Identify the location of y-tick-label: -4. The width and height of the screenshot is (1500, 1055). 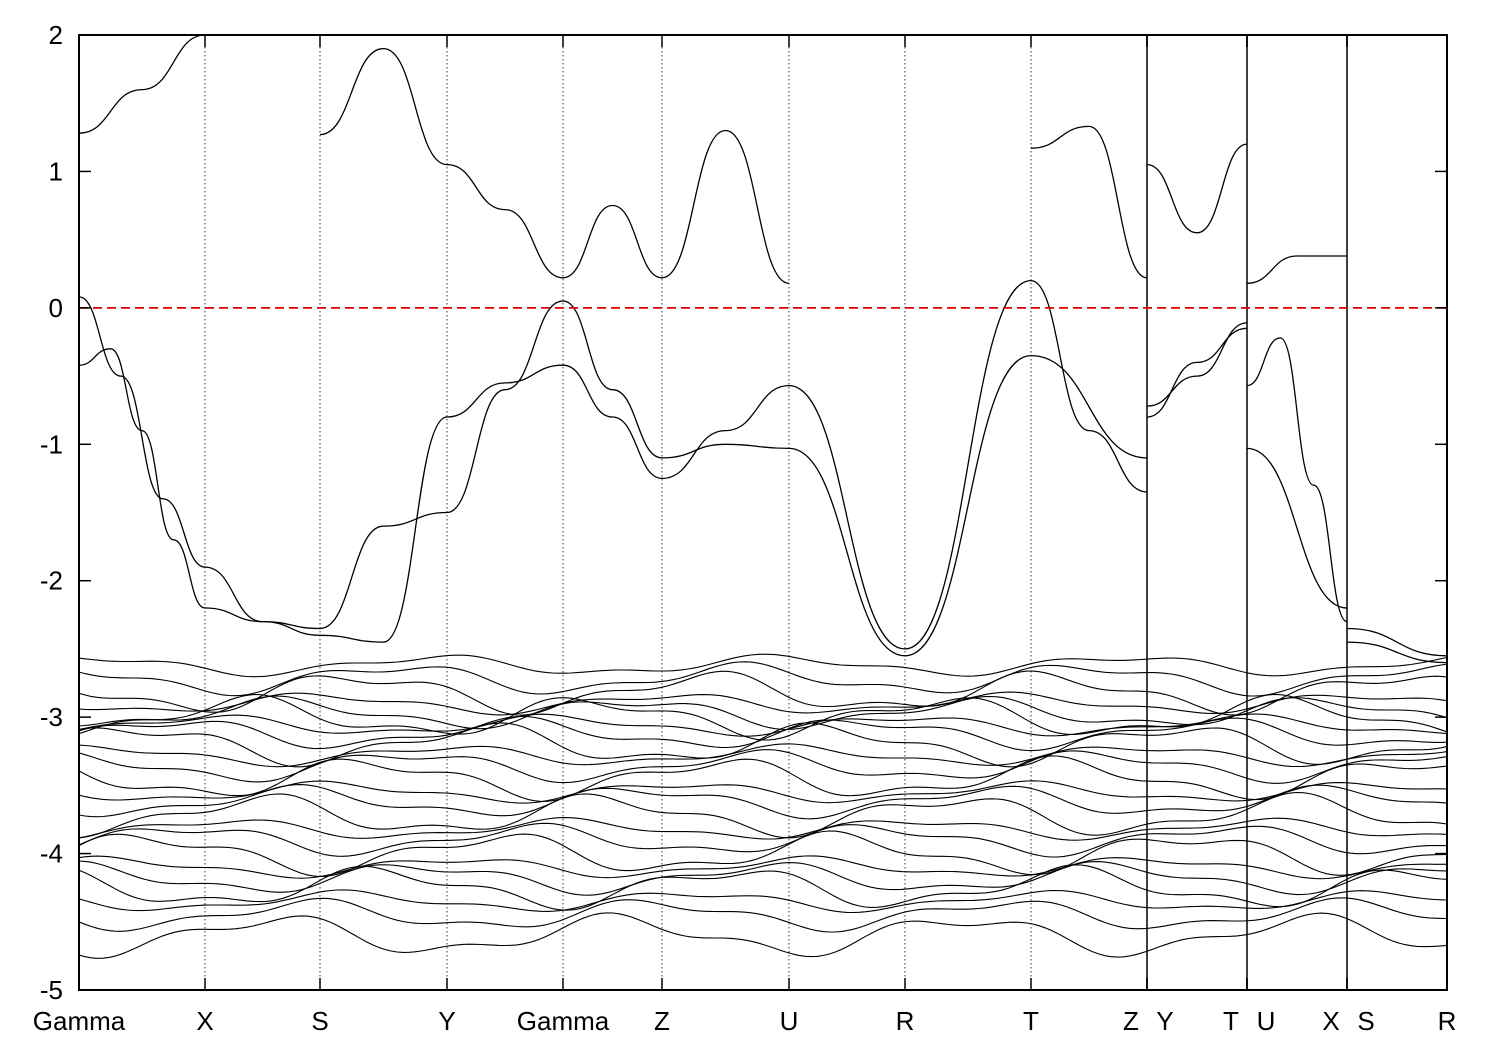
(51, 854).